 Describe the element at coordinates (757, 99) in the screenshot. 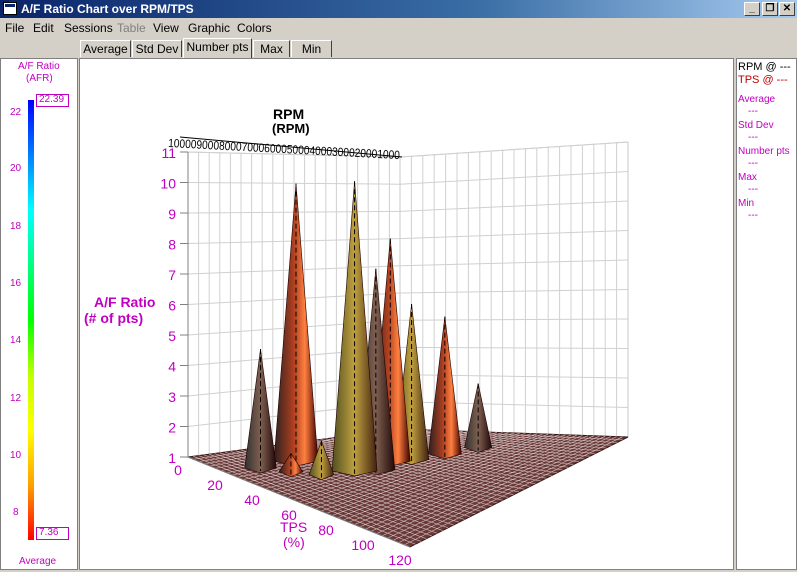

I see `info-label-average: Average` at that location.